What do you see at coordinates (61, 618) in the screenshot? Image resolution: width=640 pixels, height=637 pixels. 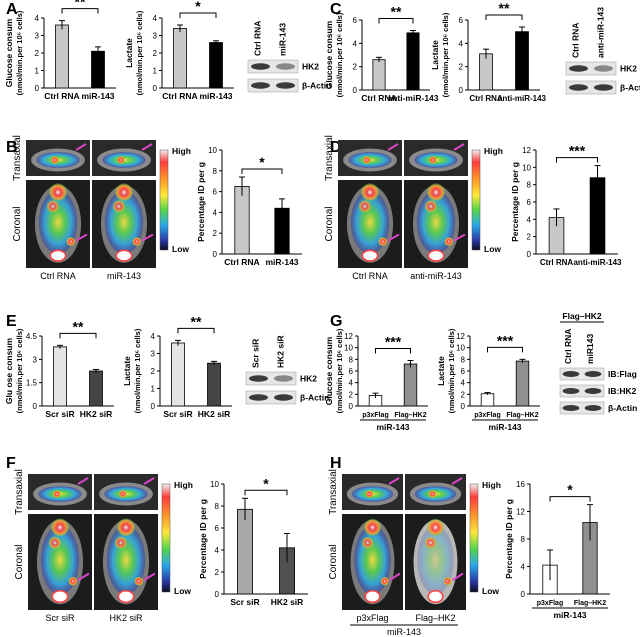 I see `column-label: Scr siR` at bounding box center [61, 618].